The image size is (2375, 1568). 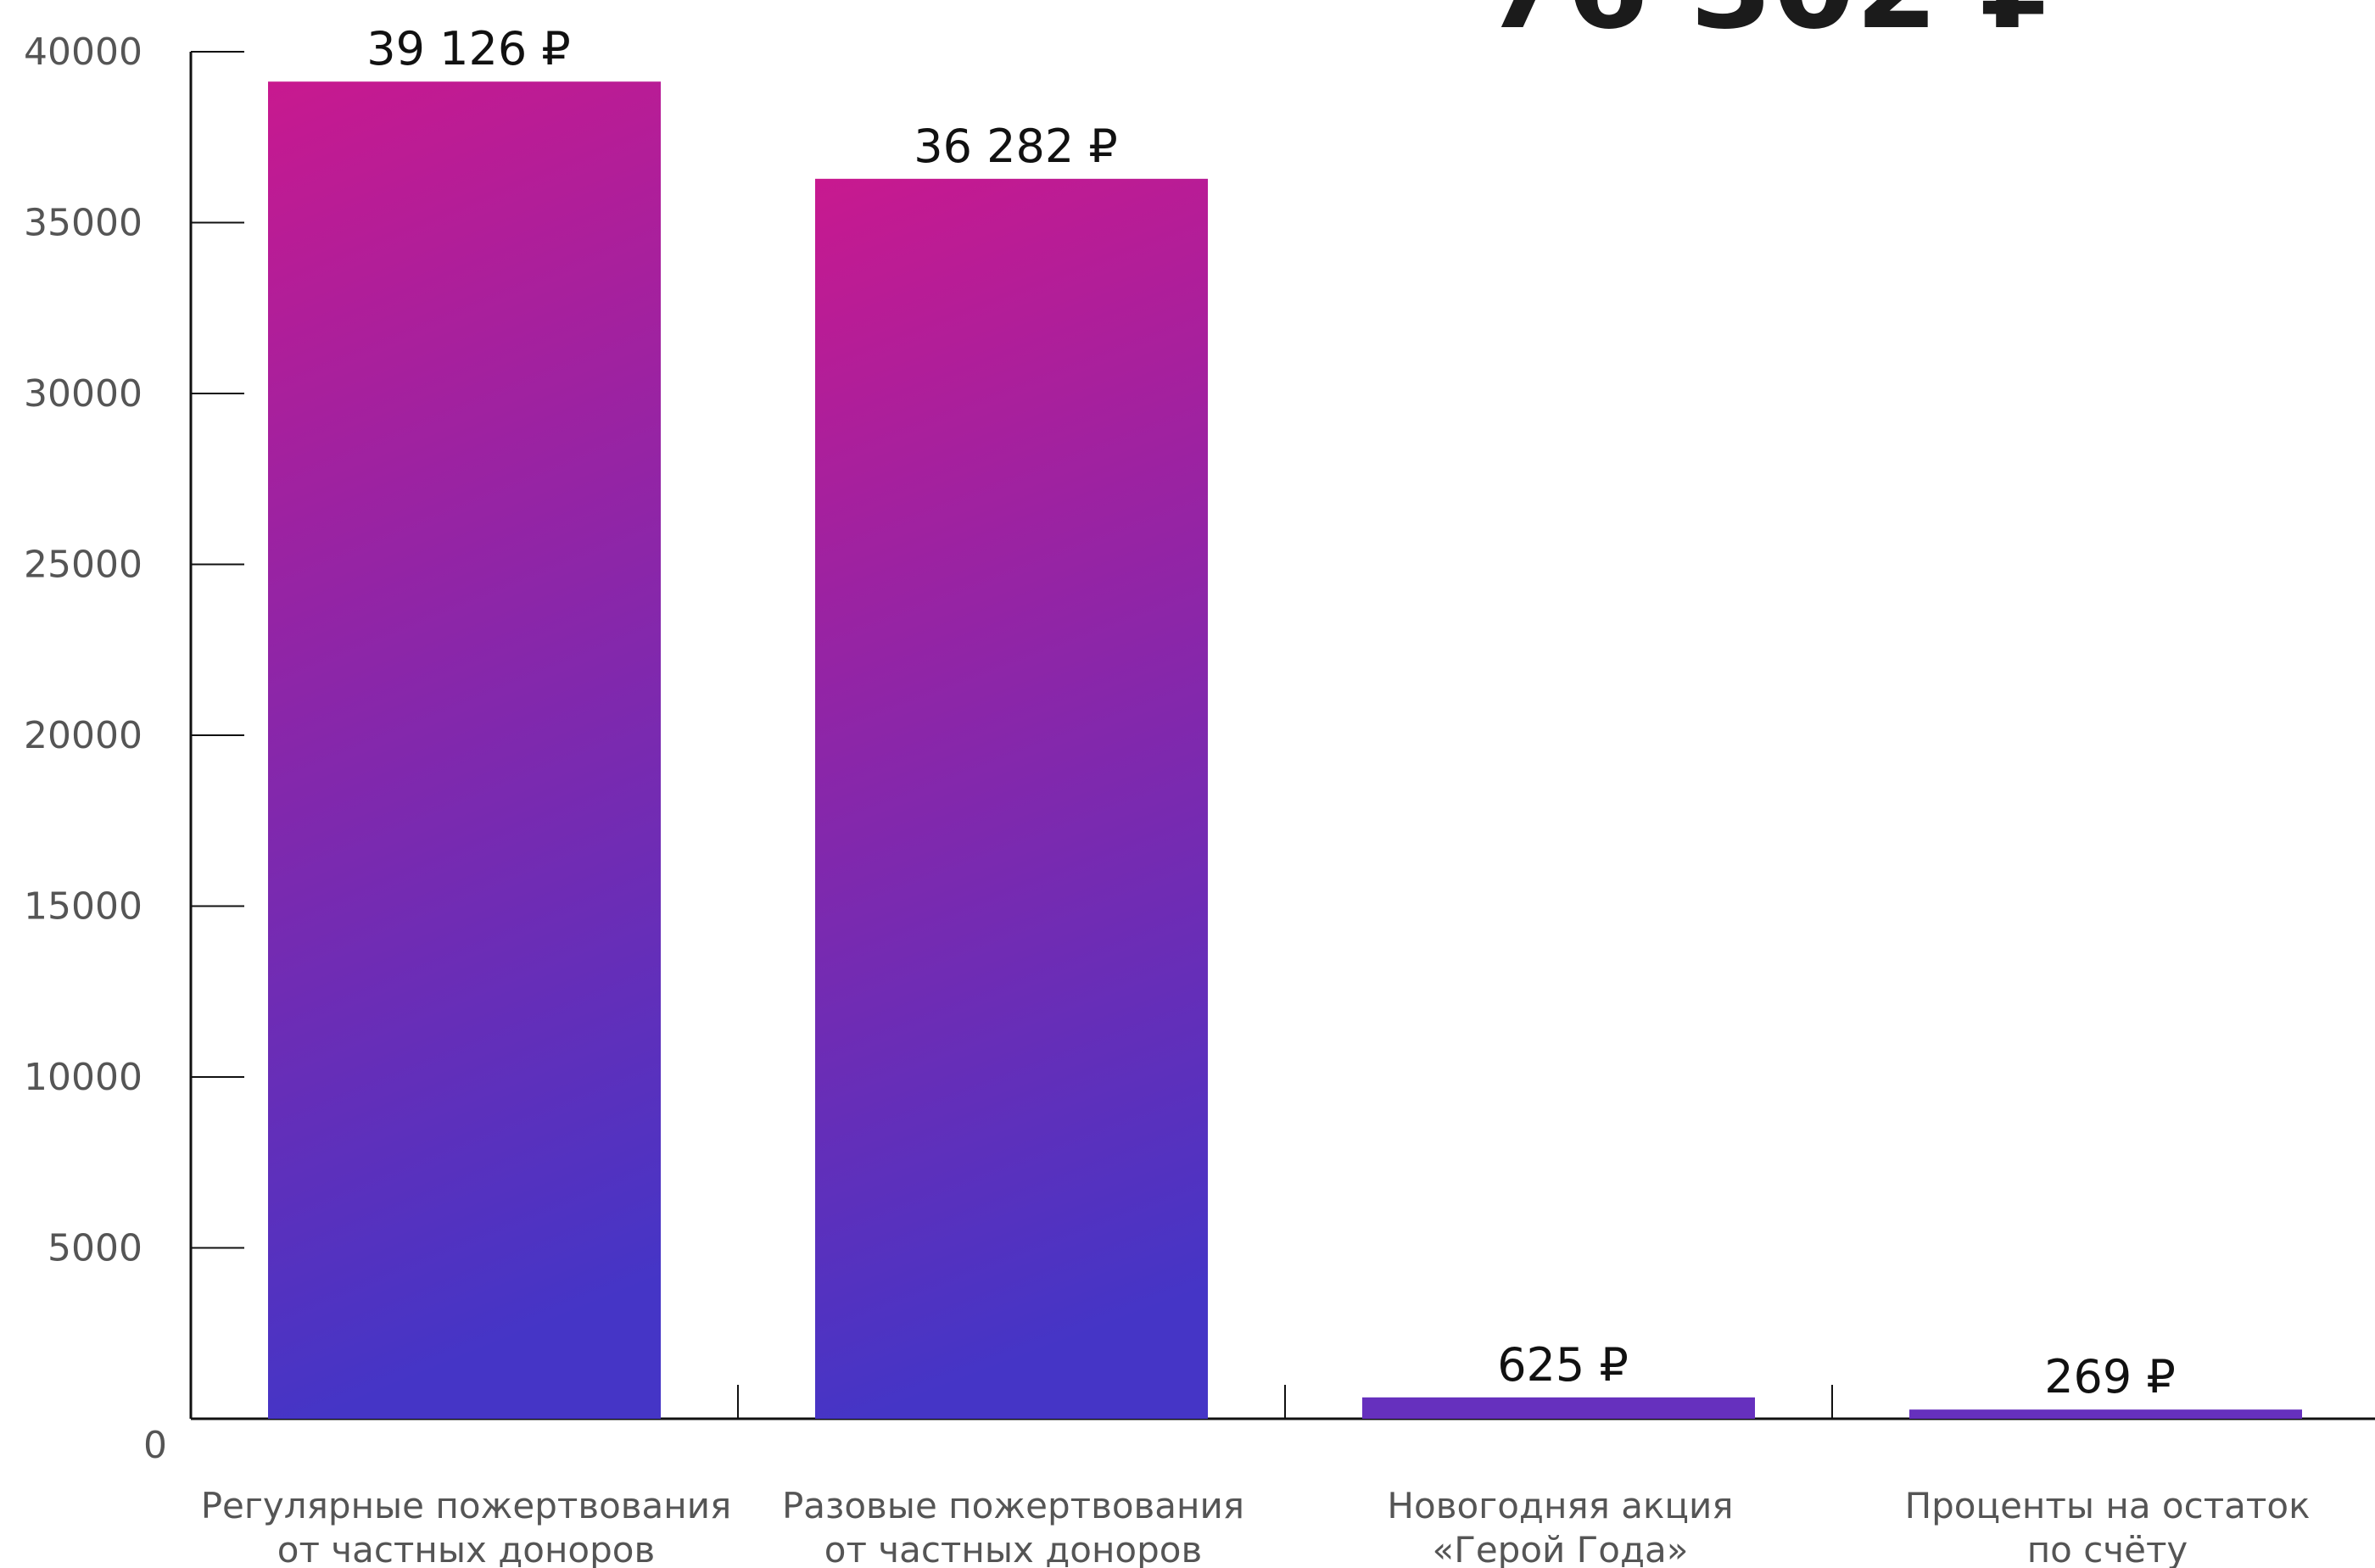 What do you see at coordinates (1563, 1365) in the screenshot?
I see `bar-value-label: 625 ₽` at bounding box center [1563, 1365].